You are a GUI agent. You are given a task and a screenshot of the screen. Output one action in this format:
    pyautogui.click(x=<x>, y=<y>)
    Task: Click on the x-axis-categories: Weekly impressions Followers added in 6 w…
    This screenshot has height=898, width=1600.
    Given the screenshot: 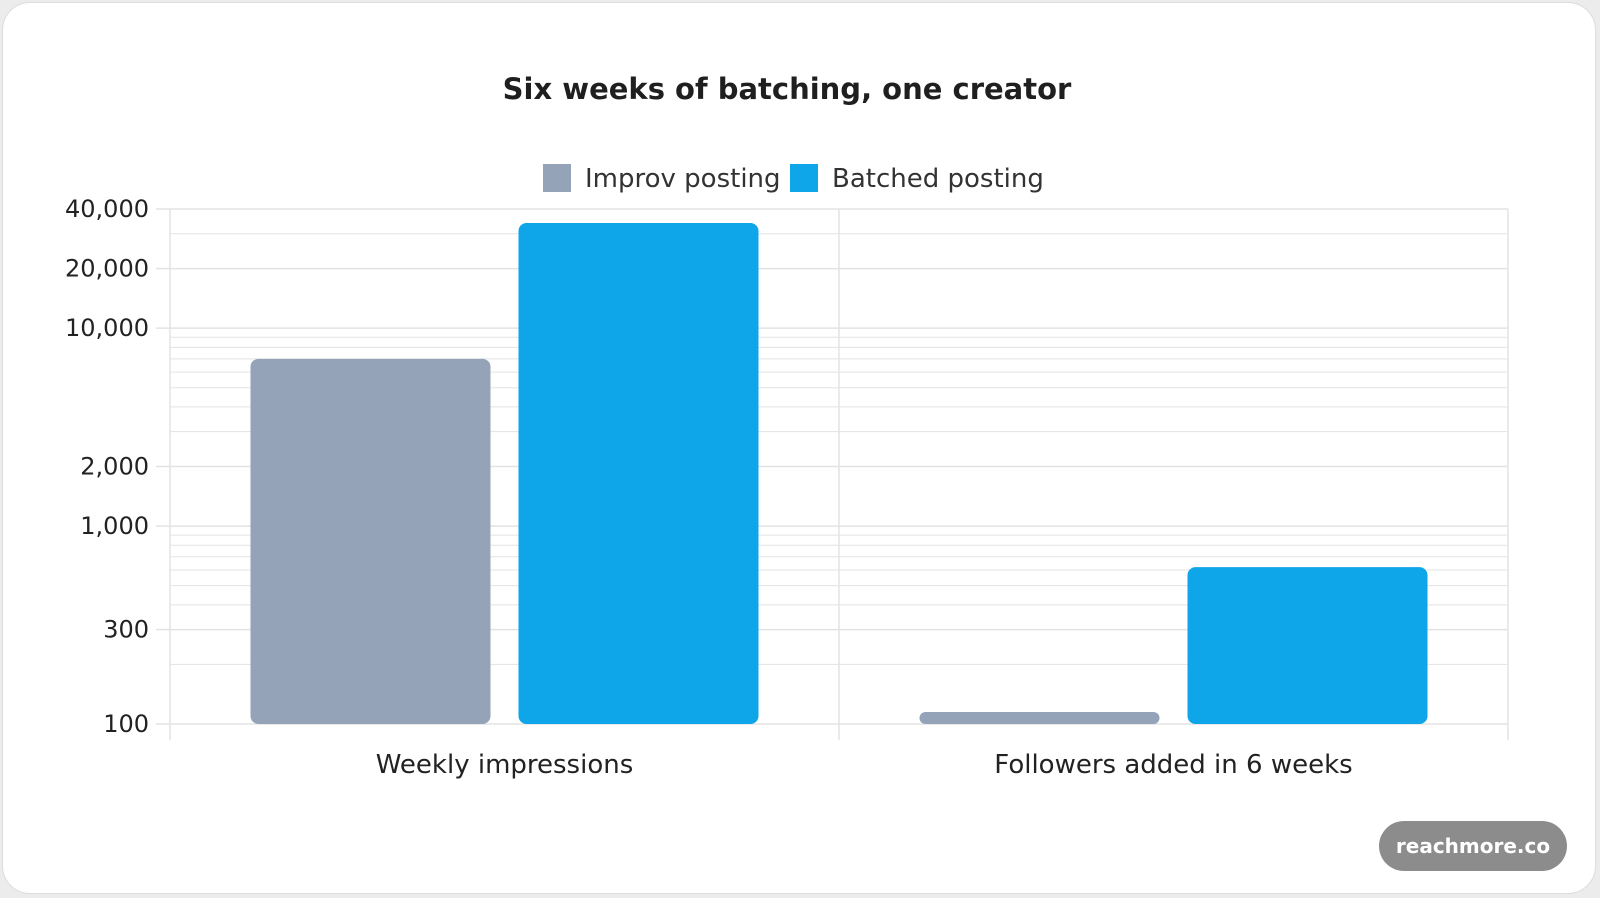 What is the action you would take?
    pyautogui.click(x=864, y=765)
    